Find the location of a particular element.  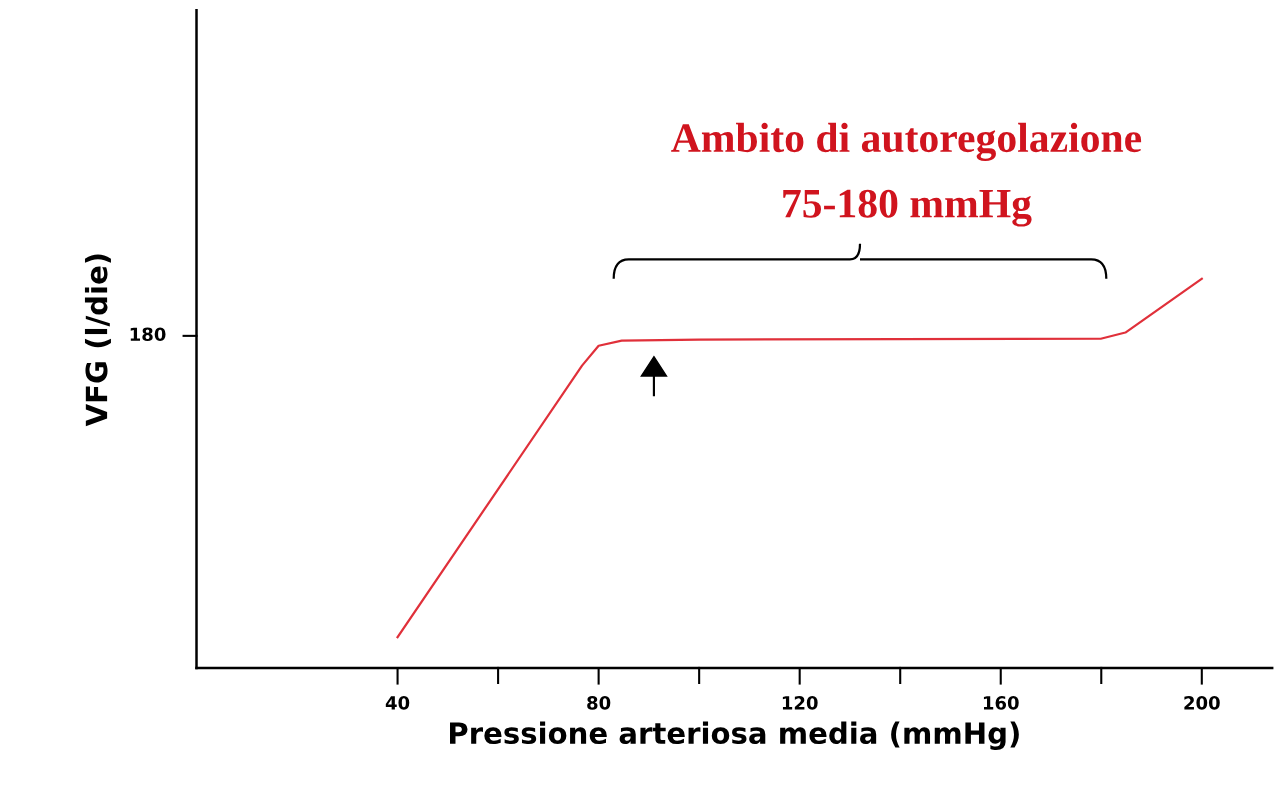

text: 180 is located at coordinates (148, 334).